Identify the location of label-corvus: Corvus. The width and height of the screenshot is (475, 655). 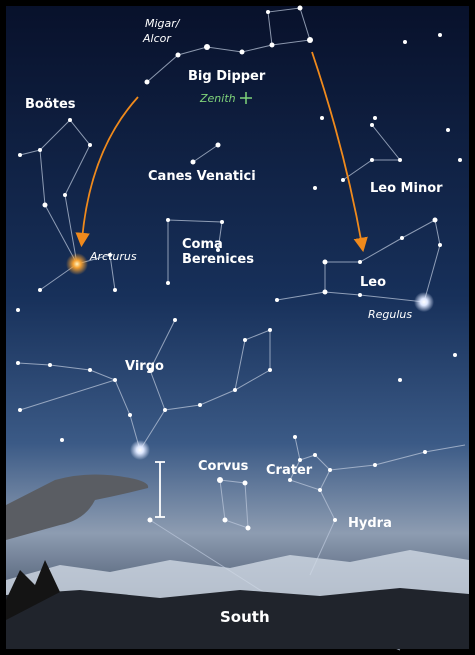
(223, 466).